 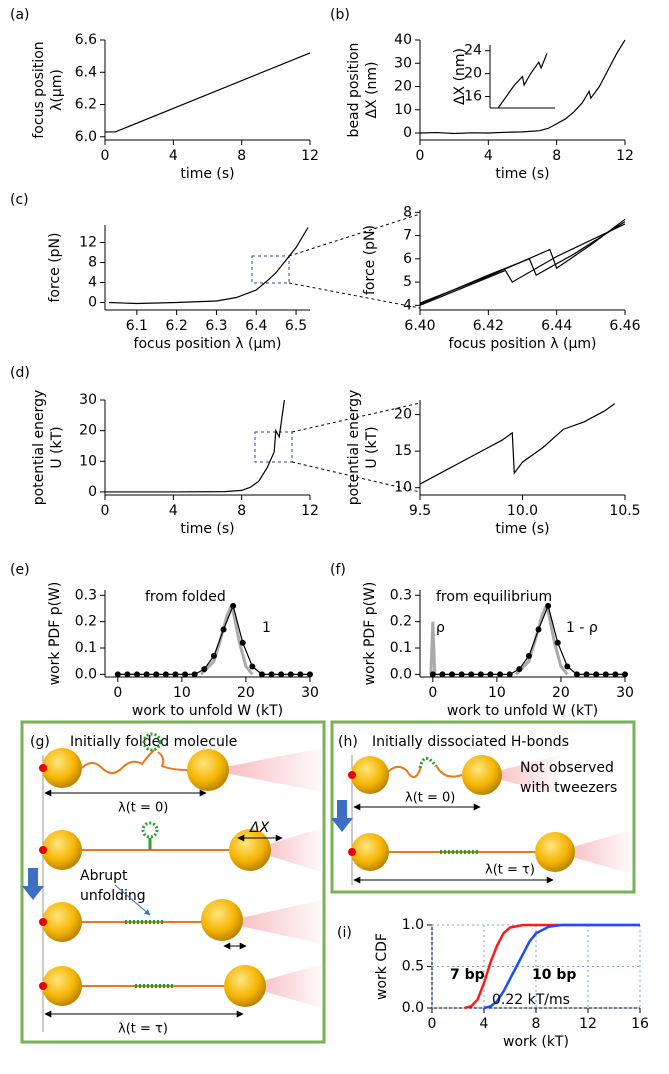 What do you see at coordinates (428, 763) in the screenshot?
I see `dissociated-hairpin` at bounding box center [428, 763].